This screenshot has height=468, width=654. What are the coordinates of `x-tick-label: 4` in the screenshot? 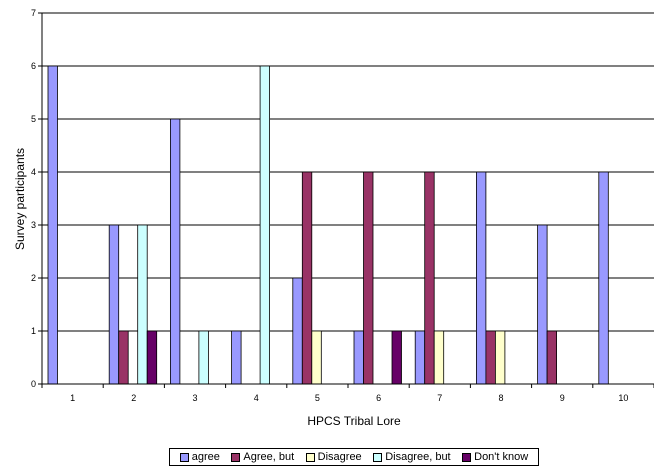 It's located at (256, 398).